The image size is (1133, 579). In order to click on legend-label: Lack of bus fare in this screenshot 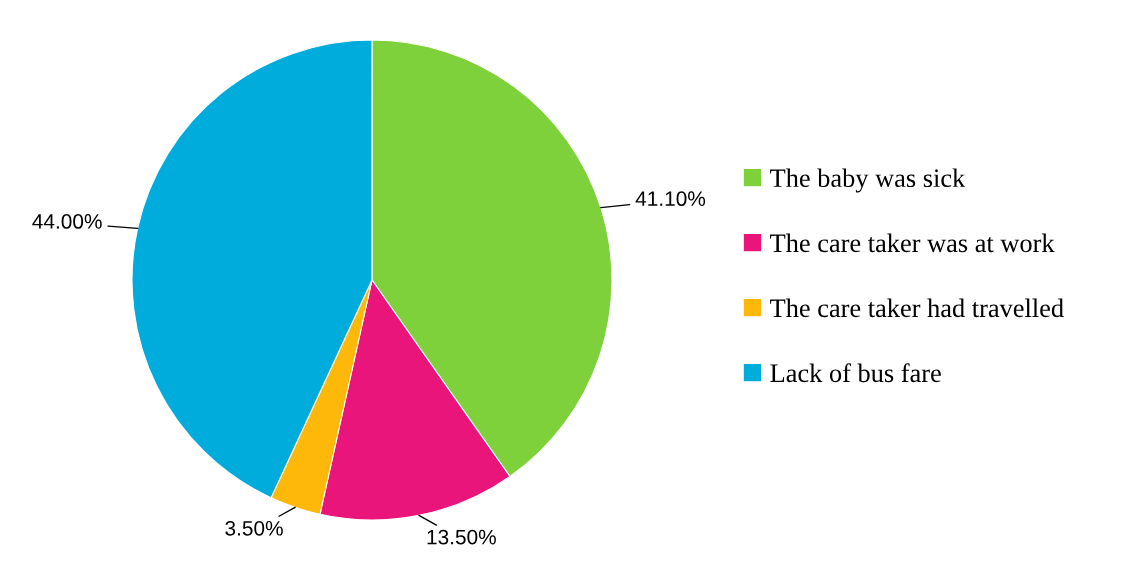, I will do `click(855, 373)`.